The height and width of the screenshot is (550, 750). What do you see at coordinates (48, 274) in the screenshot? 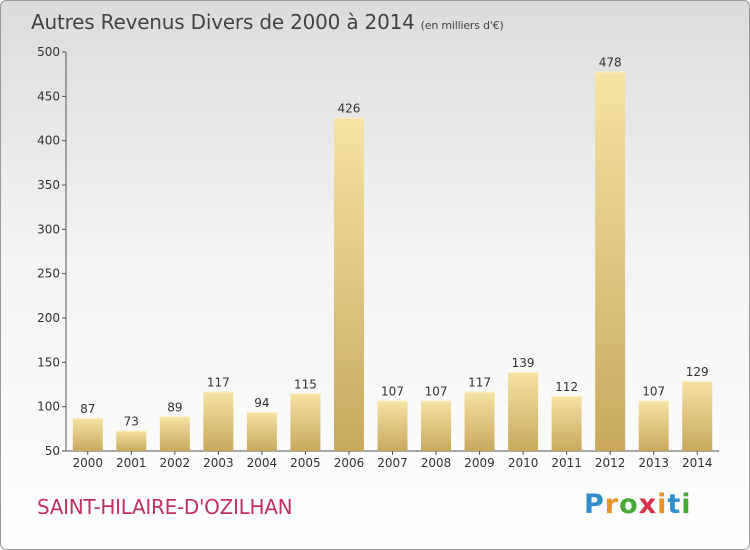
I see `y-tick-label: 250` at bounding box center [48, 274].